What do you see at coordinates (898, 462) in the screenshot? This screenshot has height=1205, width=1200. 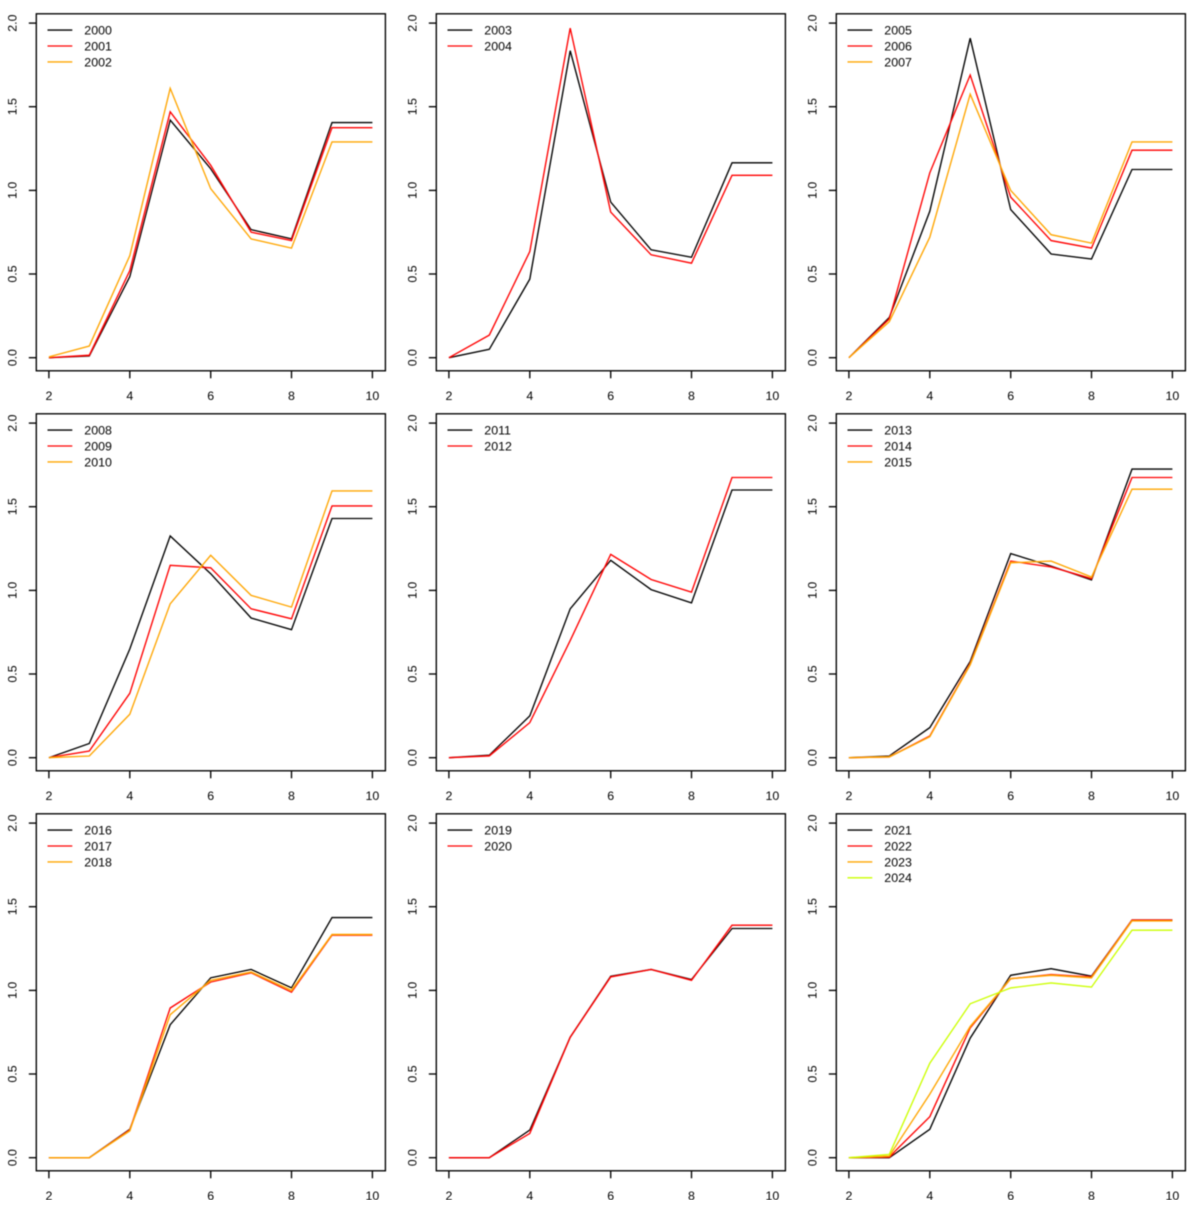 I see `svg-text: 2015` at bounding box center [898, 462].